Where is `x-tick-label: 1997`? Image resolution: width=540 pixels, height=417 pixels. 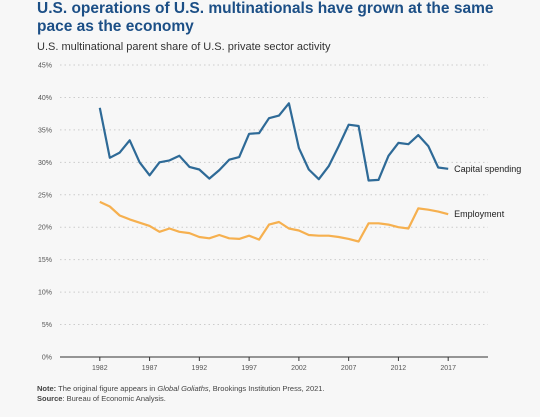
x-tick-label: 1997 is located at coordinates (249, 368).